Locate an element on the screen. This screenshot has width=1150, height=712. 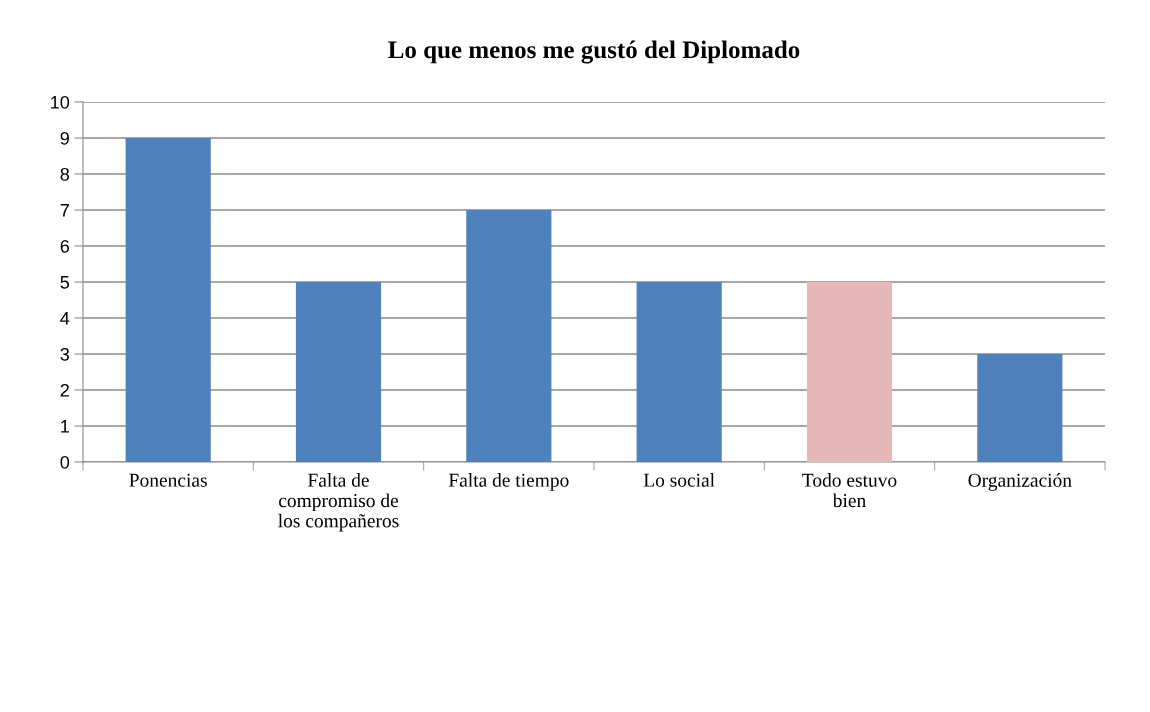
chart-title: Lo que menos me gustó del Diplomado is located at coordinates (594, 52).